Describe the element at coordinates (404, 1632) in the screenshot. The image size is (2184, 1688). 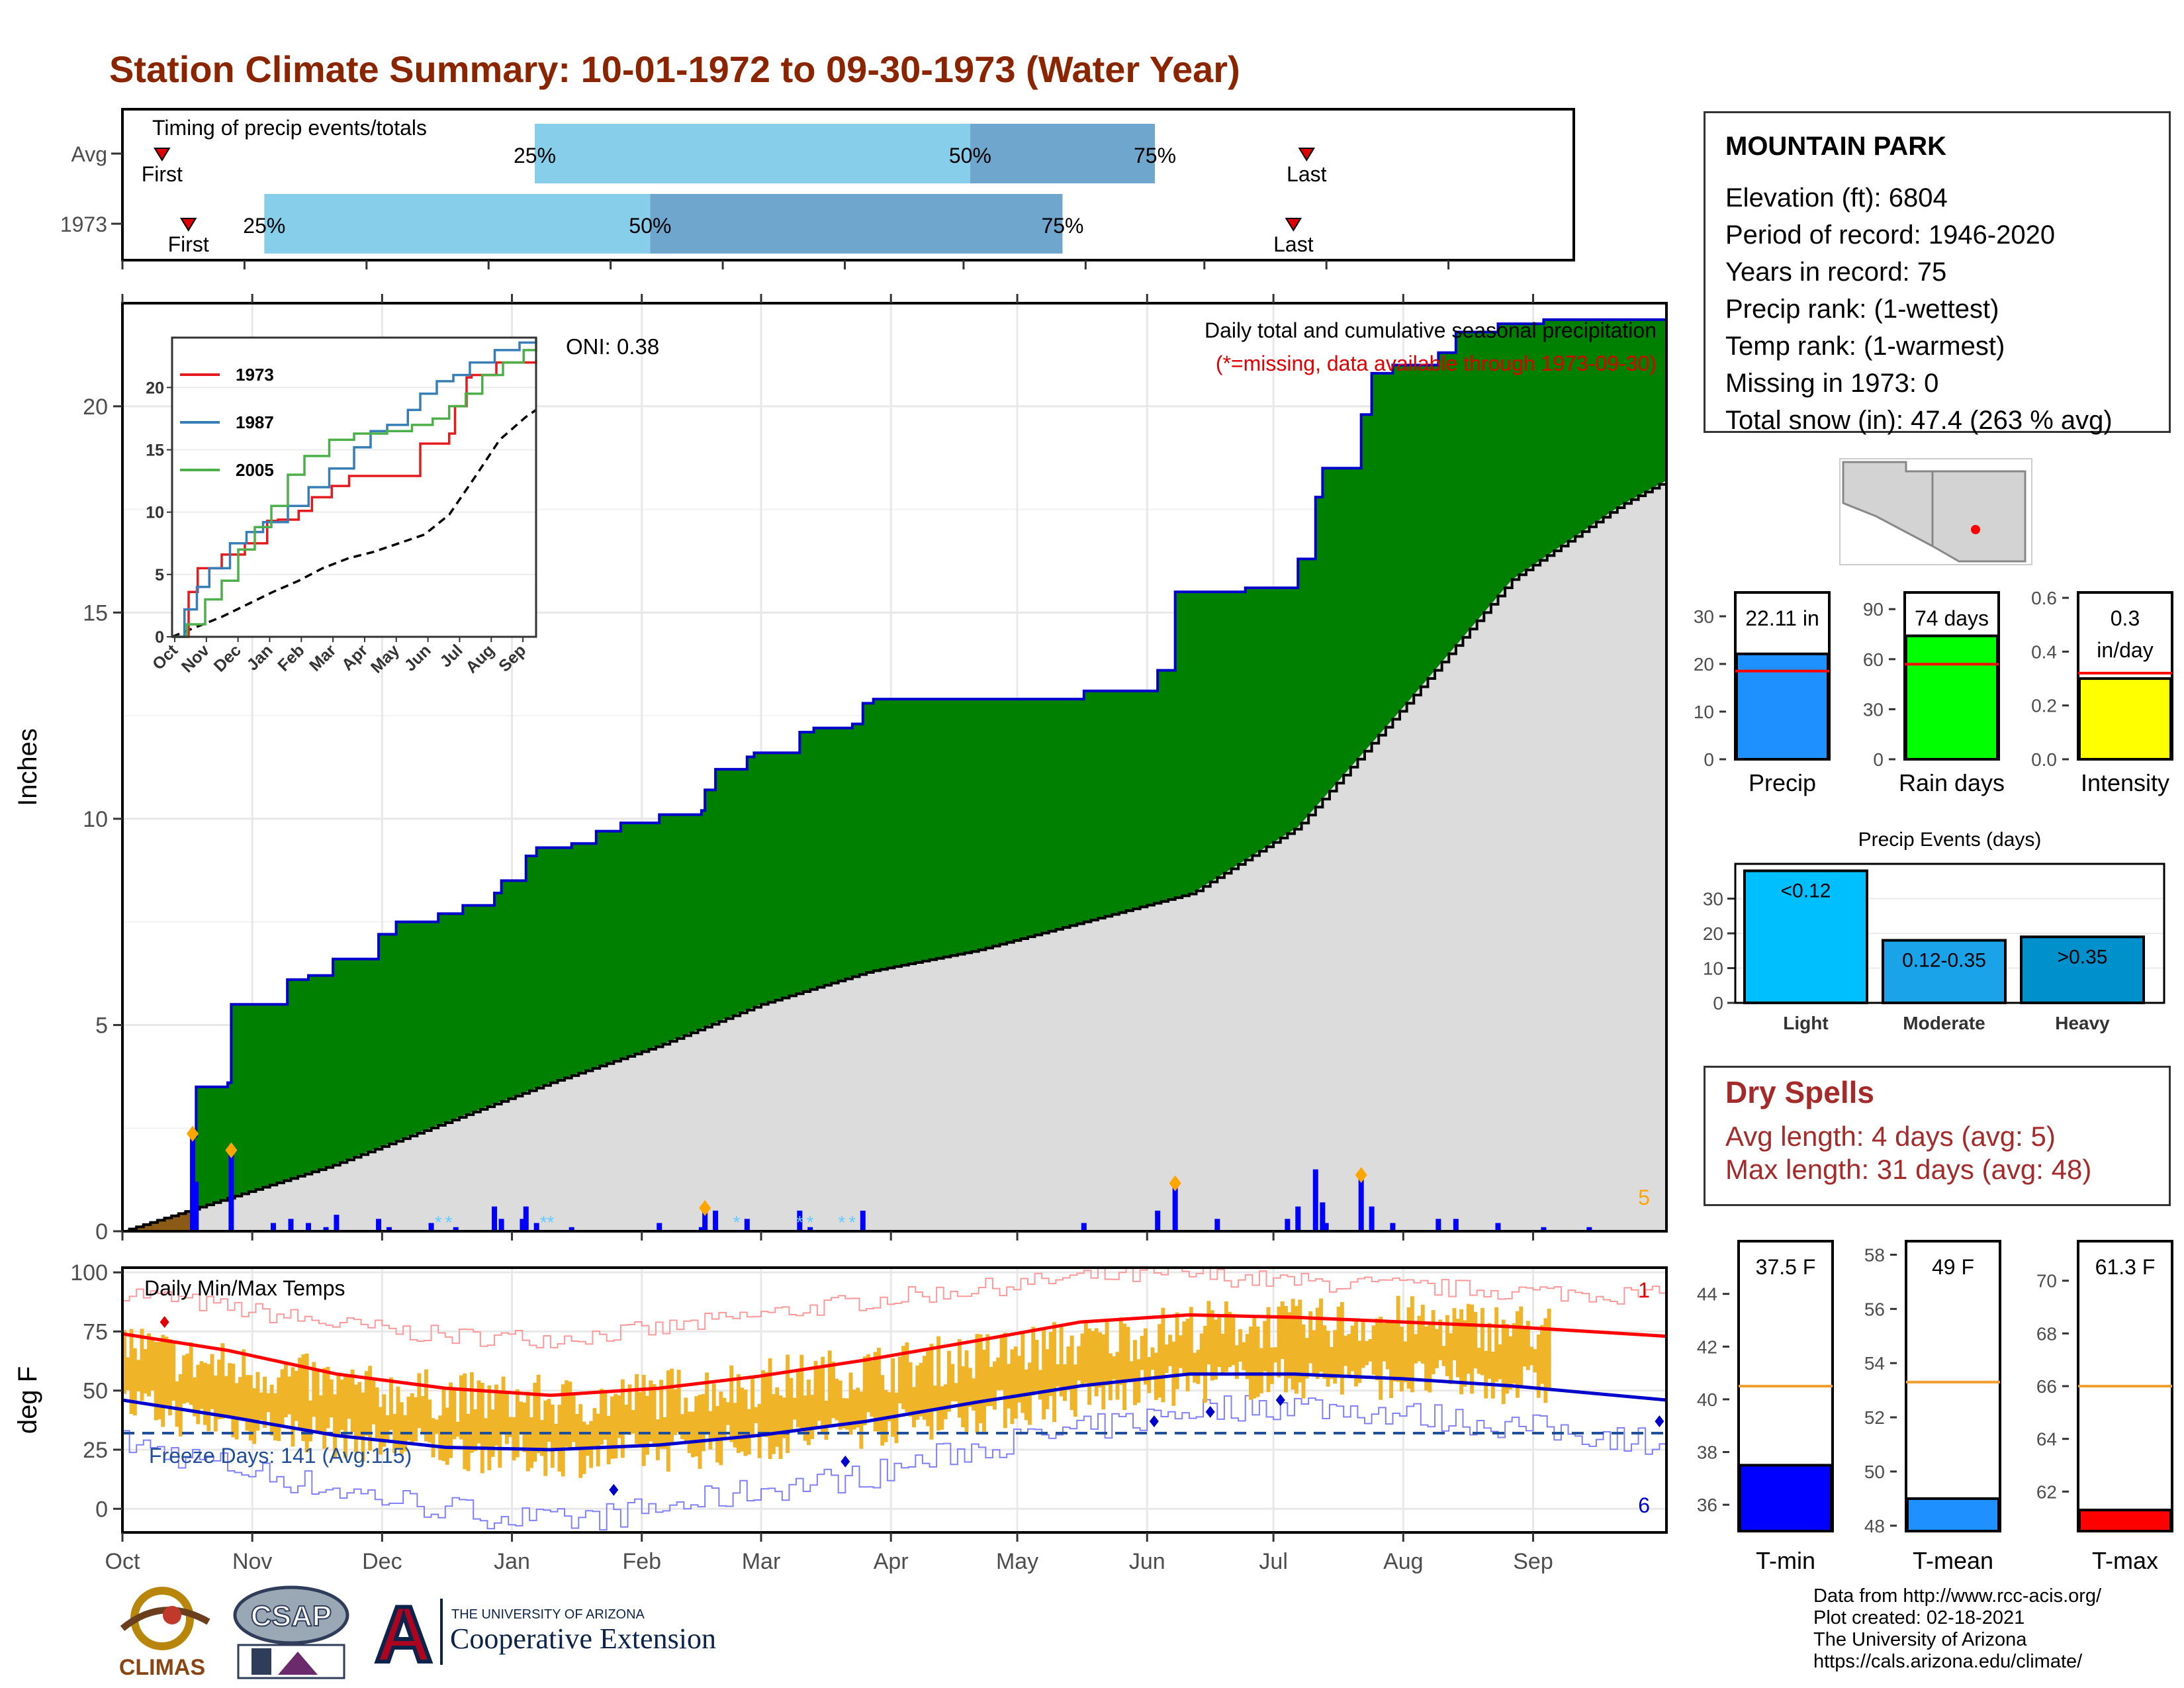
I see `svg-text: A` at that location.